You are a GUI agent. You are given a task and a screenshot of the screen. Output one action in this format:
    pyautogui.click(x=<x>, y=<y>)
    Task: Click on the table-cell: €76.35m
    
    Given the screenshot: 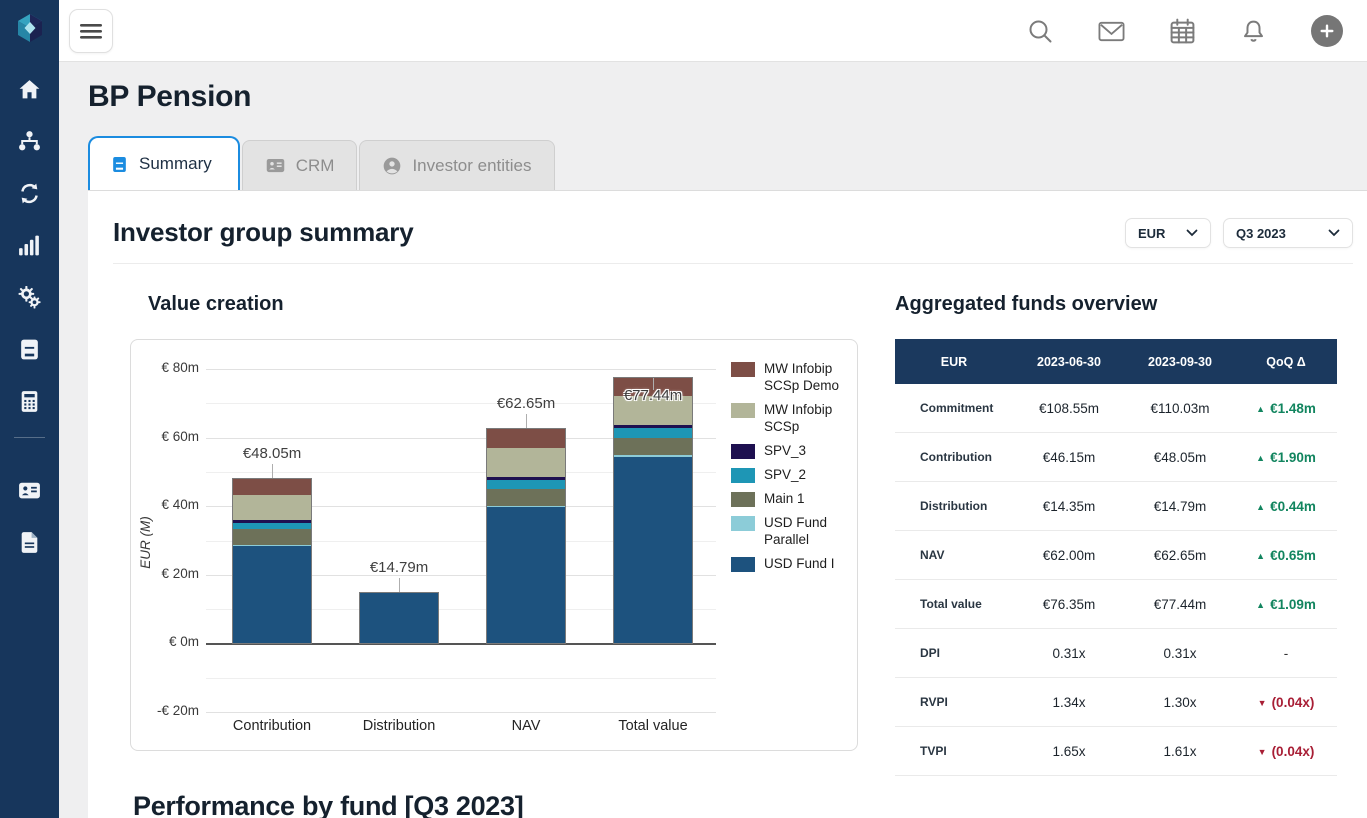 What is the action you would take?
    pyautogui.click(x=1069, y=604)
    